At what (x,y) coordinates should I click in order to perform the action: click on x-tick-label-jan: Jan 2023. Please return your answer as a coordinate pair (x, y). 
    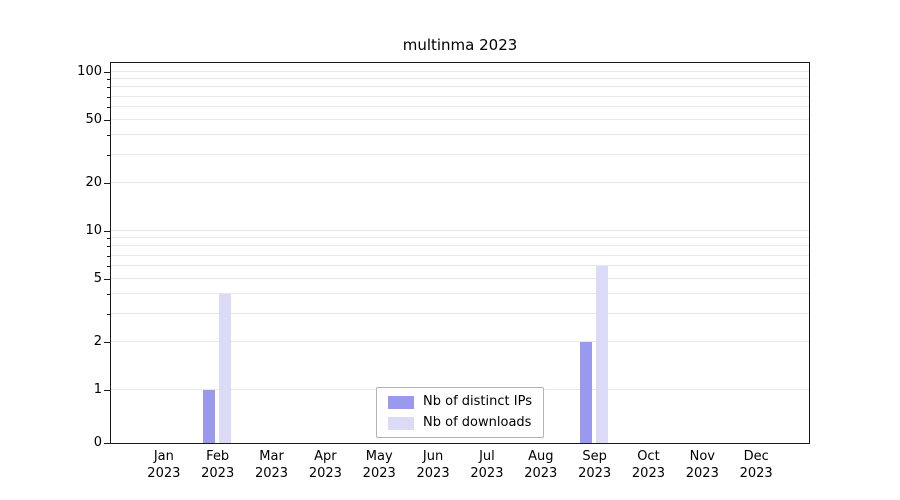
    Looking at the image, I should click on (164, 465).